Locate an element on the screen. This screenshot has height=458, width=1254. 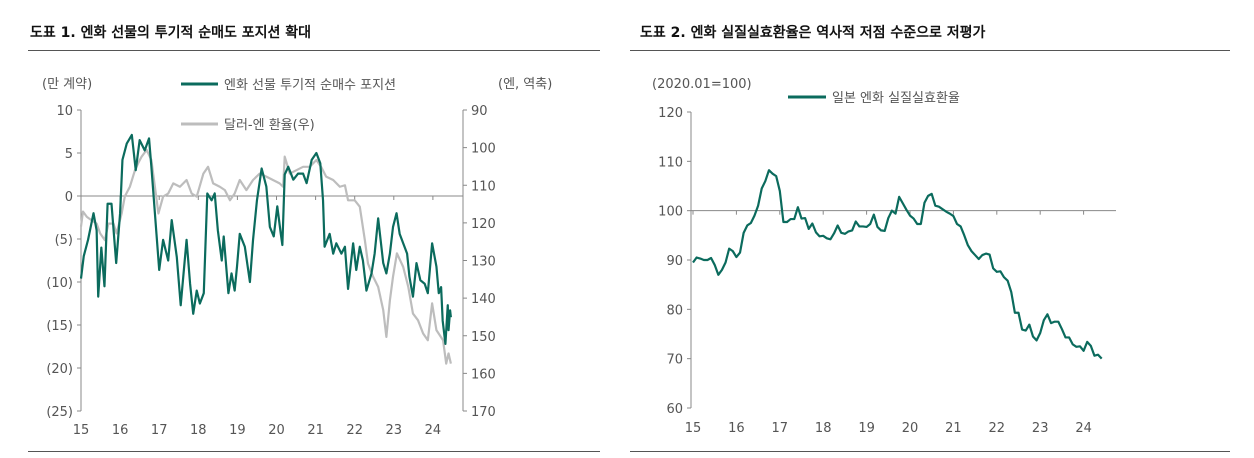
chart1-x-tick-label: 21 is located at coordinates (315, 430).